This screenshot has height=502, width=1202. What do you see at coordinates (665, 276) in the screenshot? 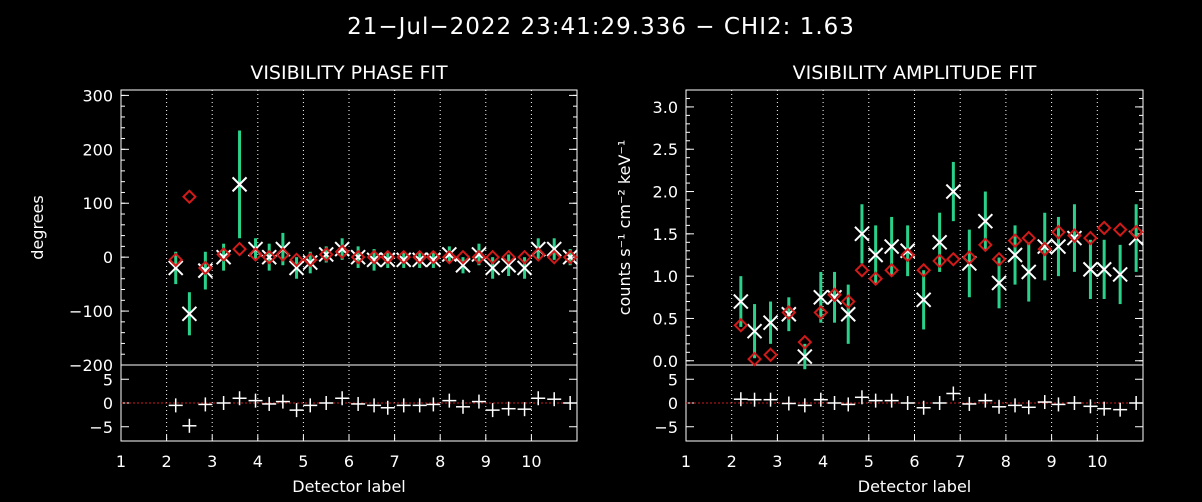
I see `y-tick-label: 1.0` at bounding box center [665, 276].